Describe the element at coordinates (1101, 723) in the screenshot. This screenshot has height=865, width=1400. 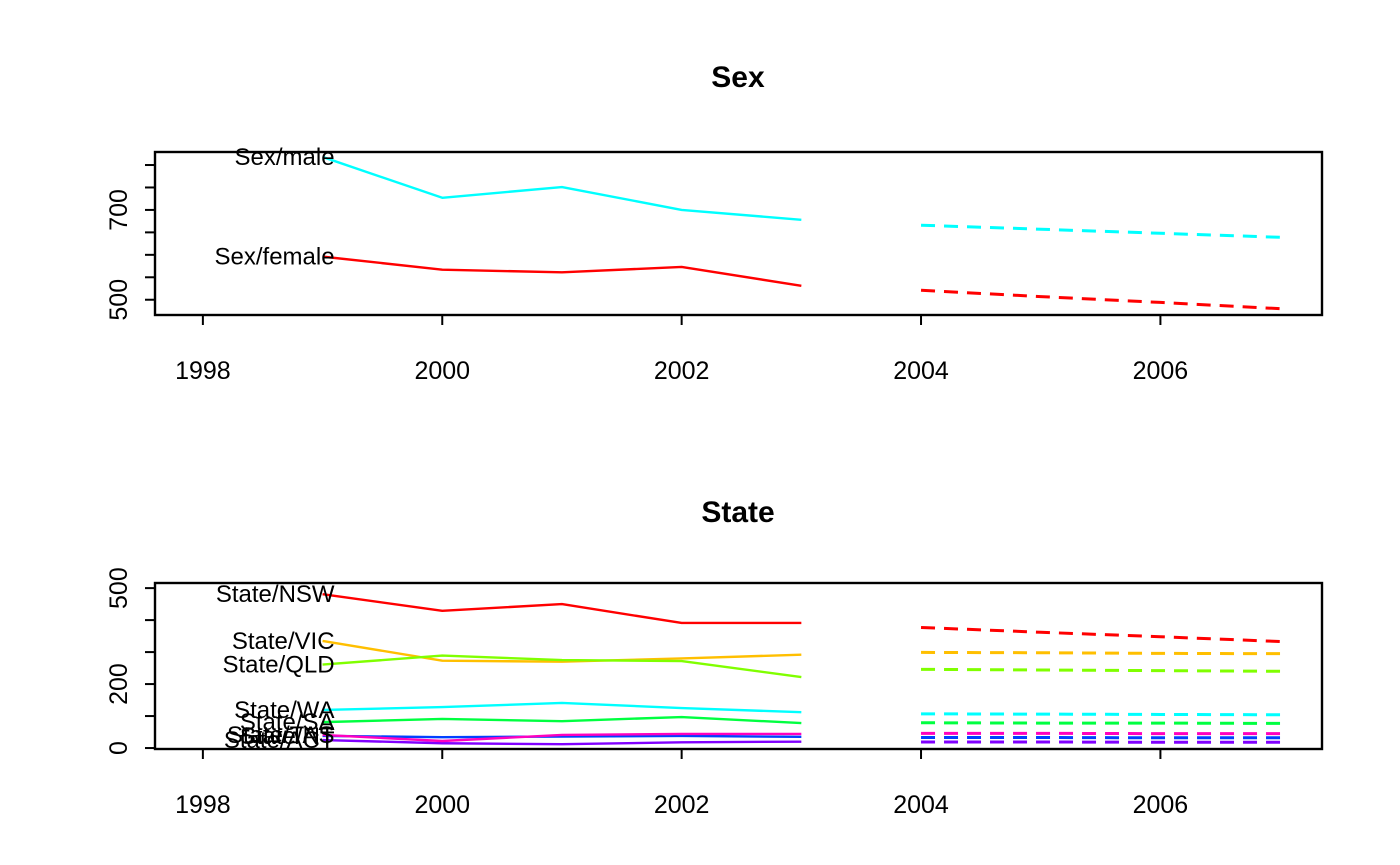
I see `forecast-line-state-sa` at that location.